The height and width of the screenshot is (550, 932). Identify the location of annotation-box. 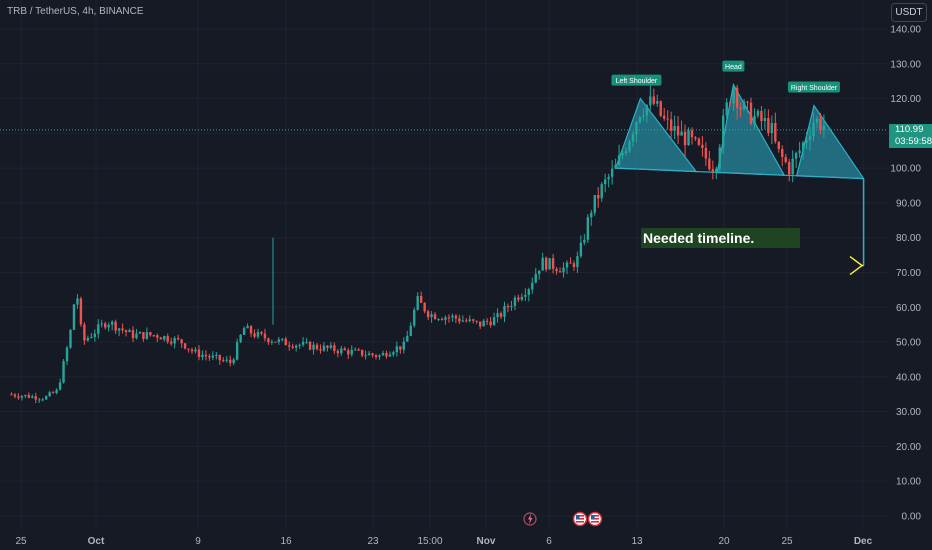
(720, 238).